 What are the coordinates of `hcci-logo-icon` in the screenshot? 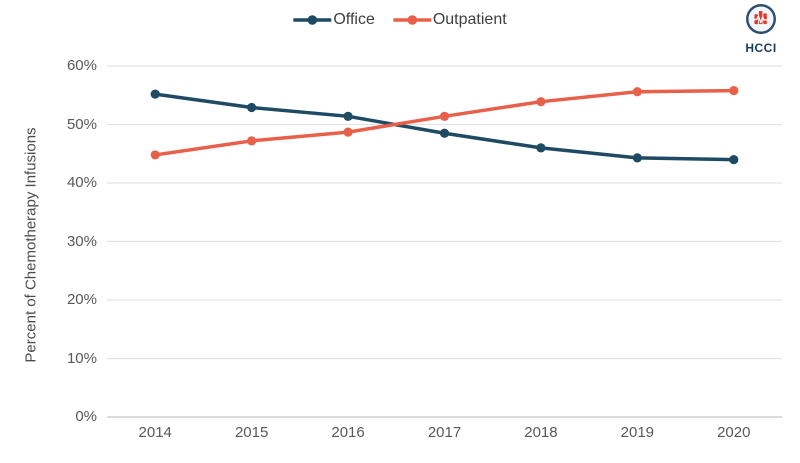 It's located at (761, 19).